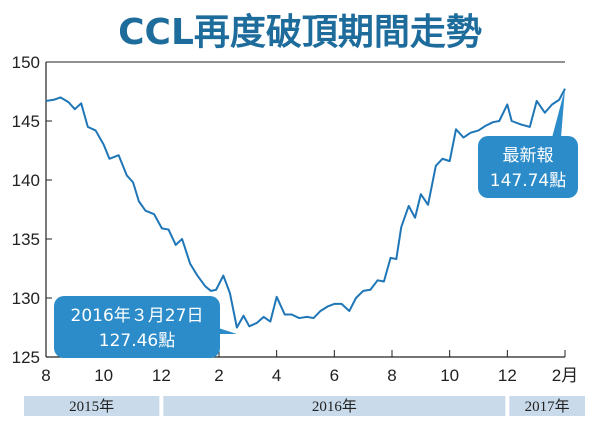  I want to click on callout-line1: 最新報, so click(528, 156).